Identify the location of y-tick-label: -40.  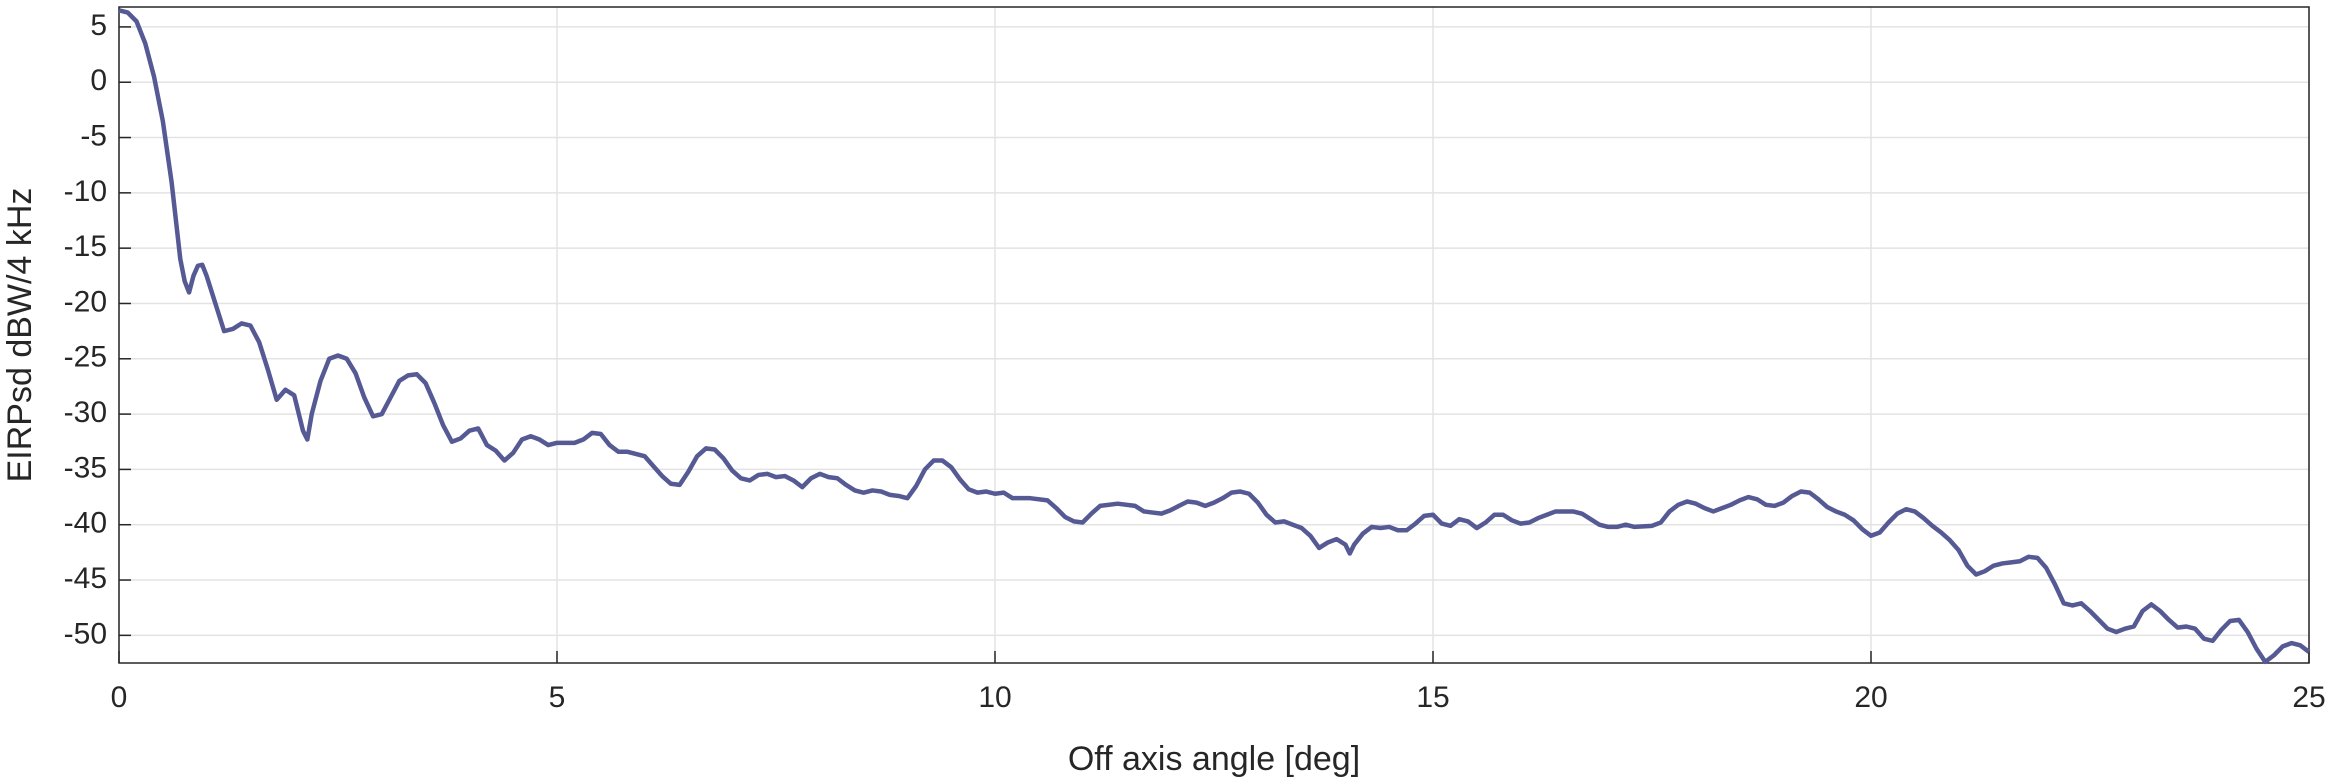
(85, 523).